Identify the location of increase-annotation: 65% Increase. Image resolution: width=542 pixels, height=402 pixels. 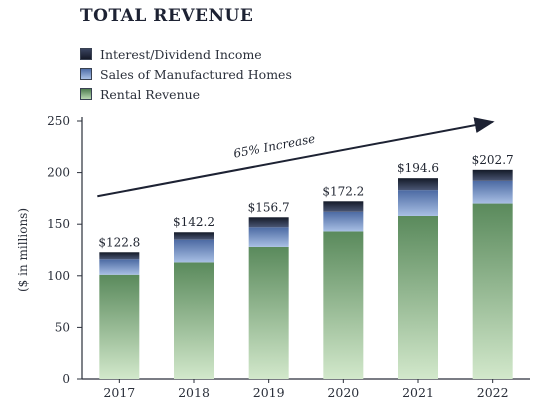
(274, 146).